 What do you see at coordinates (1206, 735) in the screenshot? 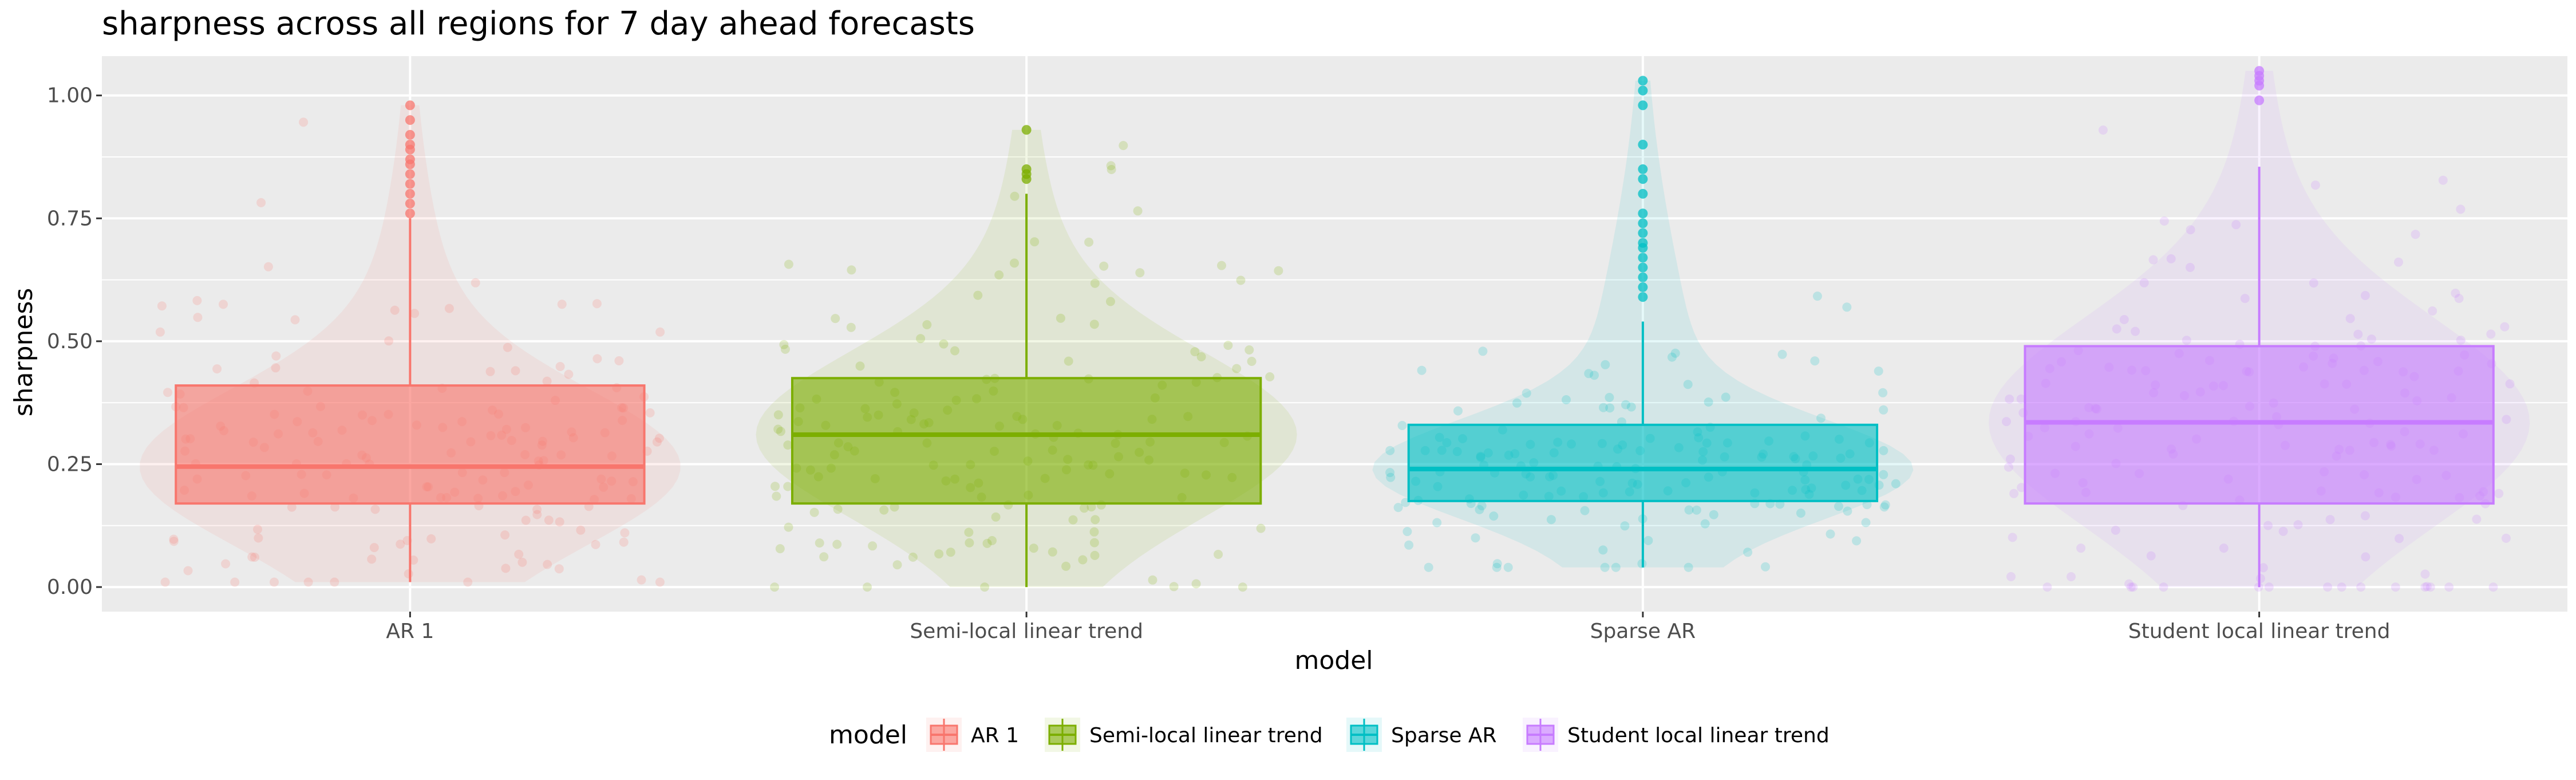
I see `legend-label: Semi-local linear trend` at bounding box center [1206, 735].